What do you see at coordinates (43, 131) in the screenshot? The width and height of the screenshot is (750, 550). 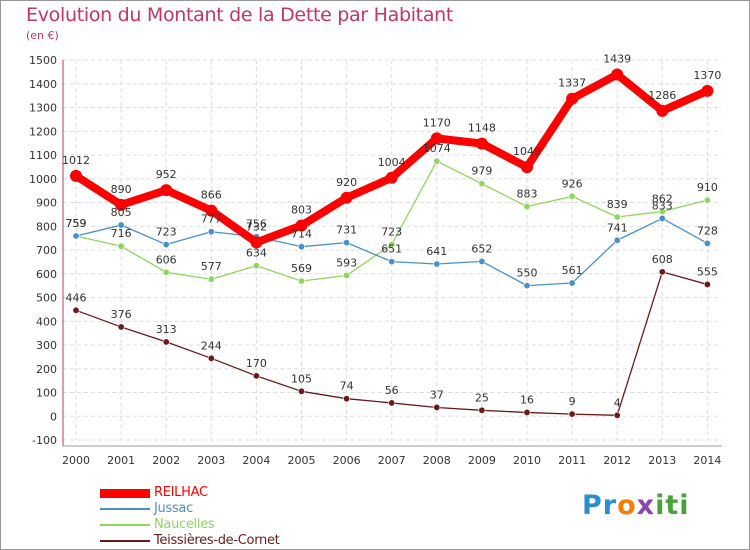 I see `y-tick-label: 1200` at bounding box center [43, 131].